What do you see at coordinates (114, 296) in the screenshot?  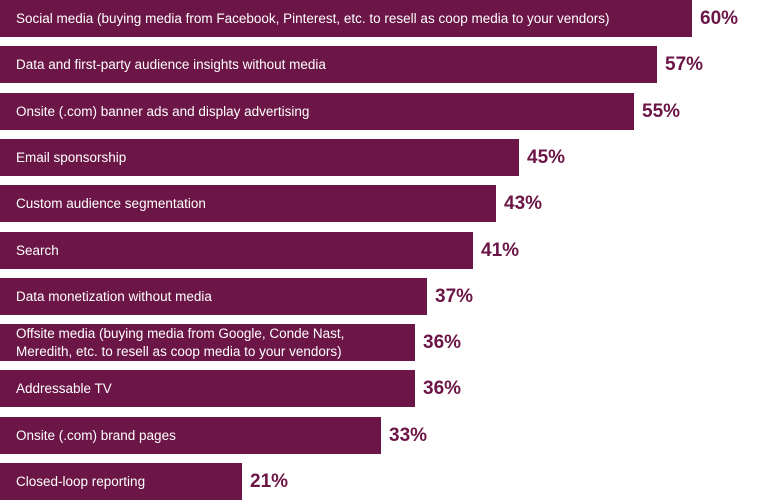 I see `bar-category-label: Data monetization without media` at bounding box center [114, 296].